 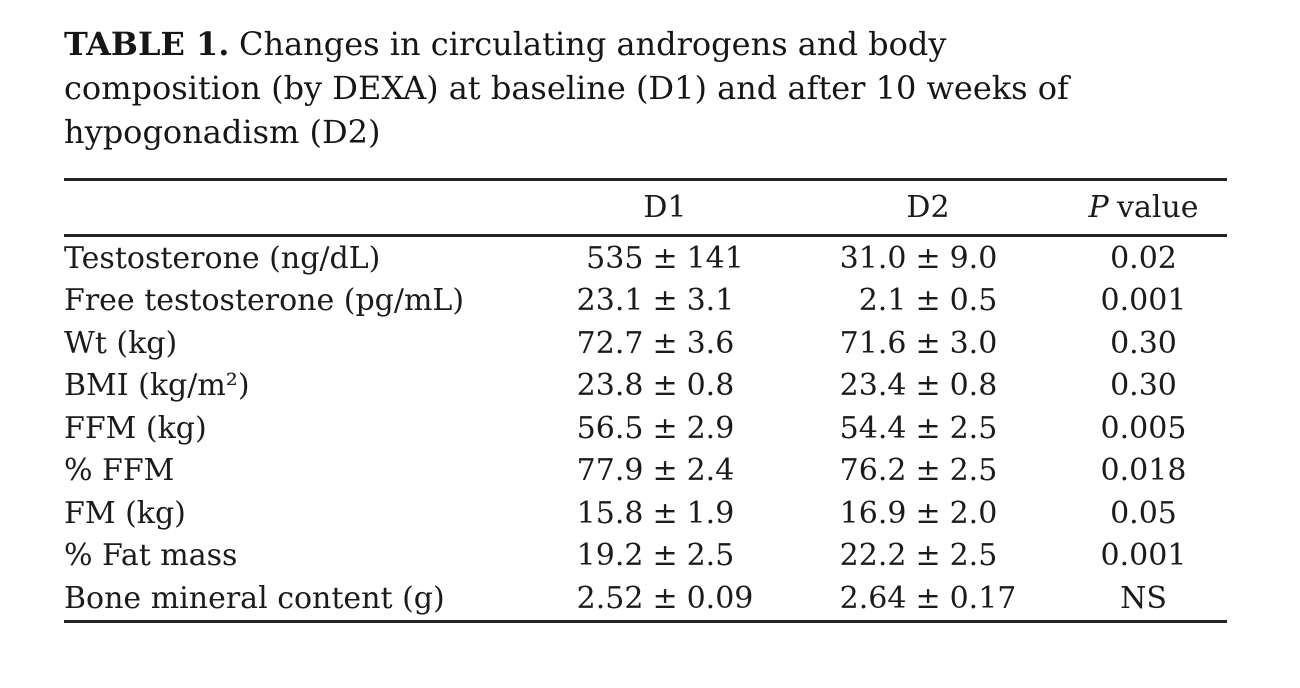 I want to click on column-header-d2: D2, so click(x=928, y=207).